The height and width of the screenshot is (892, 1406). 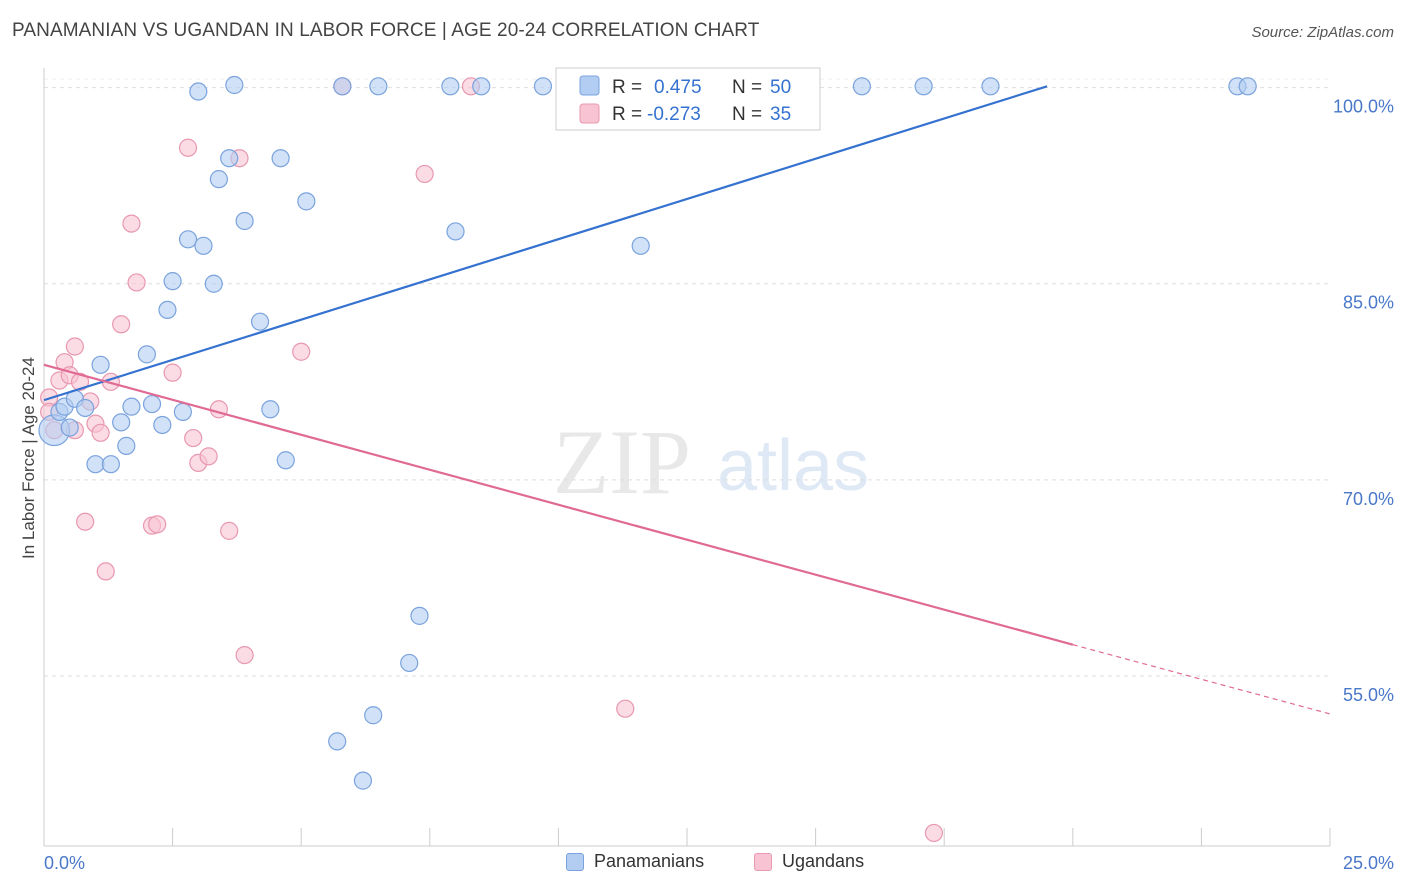 I want to click on legend-r-value-pink: -0.273, so click(x=674, y=114).